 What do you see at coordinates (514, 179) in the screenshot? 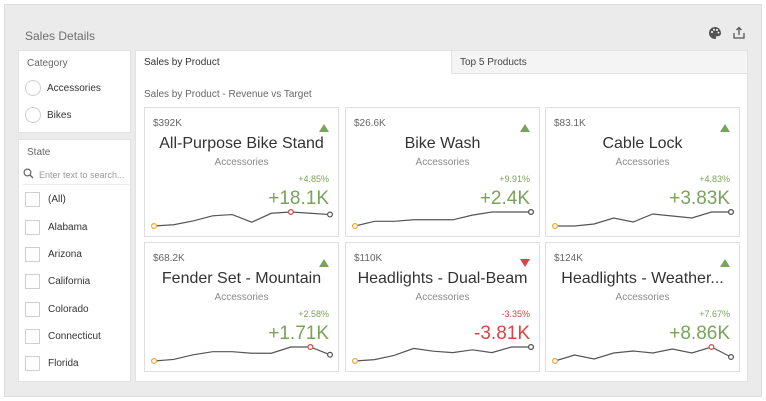
I see `card-percent-variation: +9.91%` at bounding box center [514, 179].